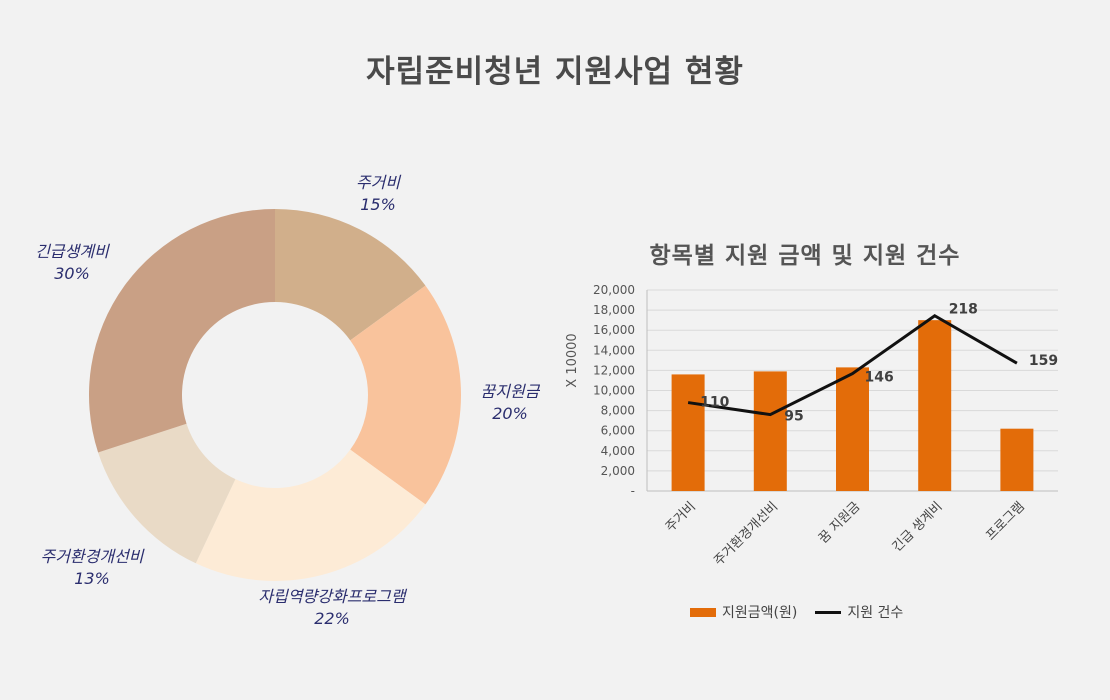 The height and width of the screenshot is (700, 1110). I want to click on y-tick-label: 8,000, so click(618, 411).